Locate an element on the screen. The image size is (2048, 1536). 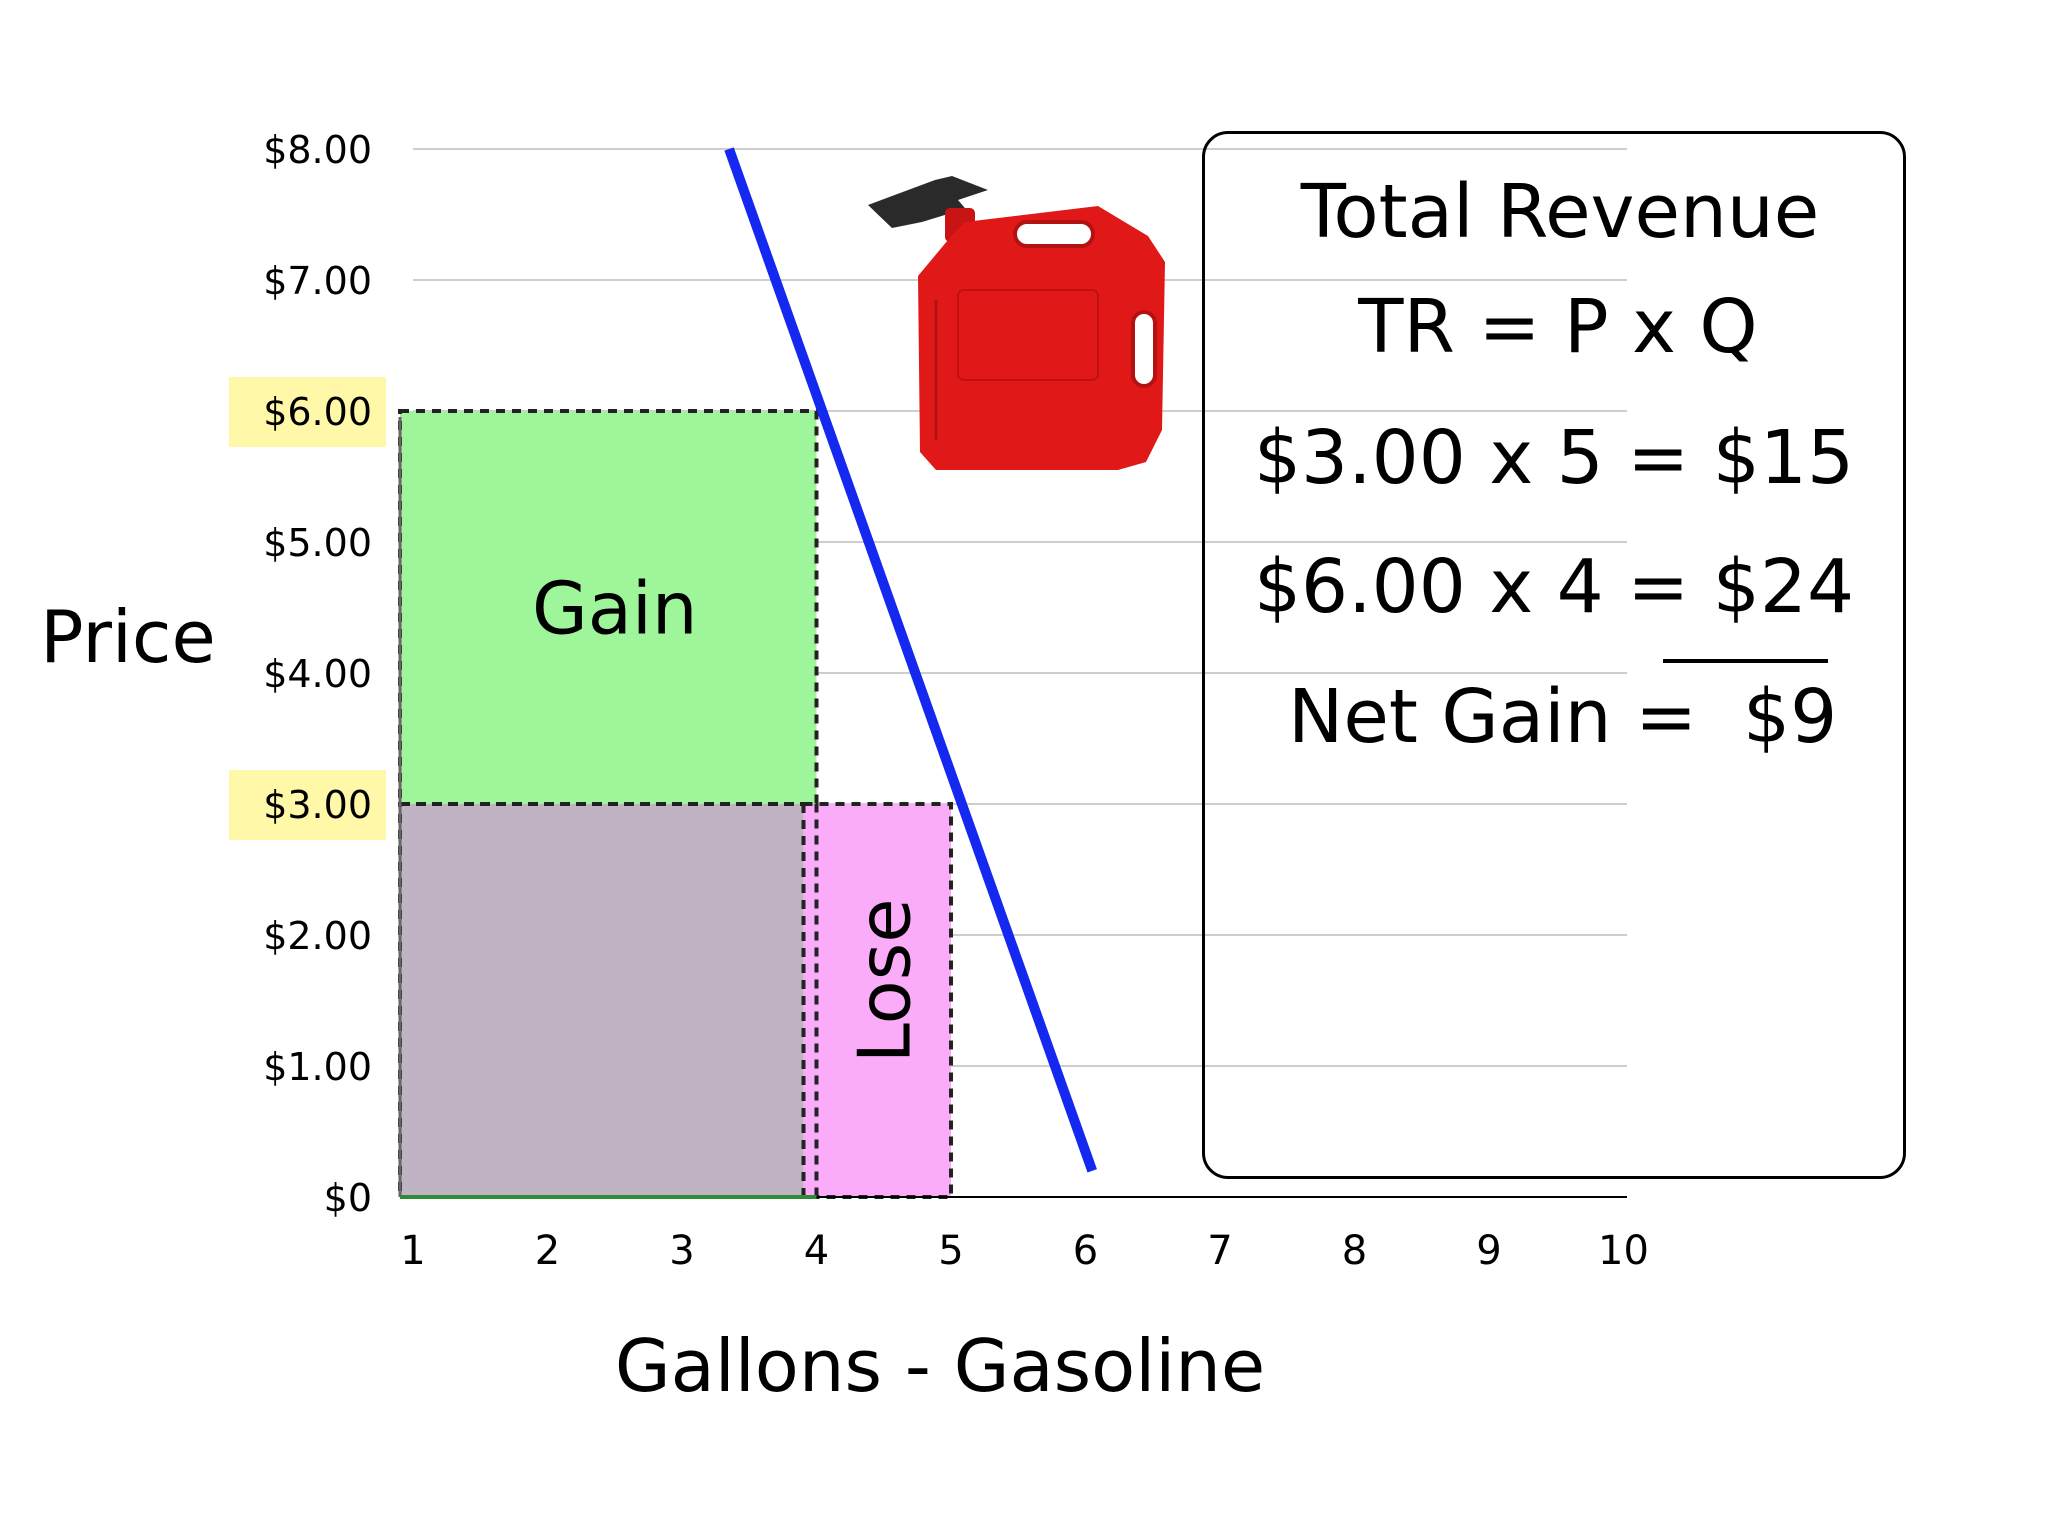
sum-rule is located at coordinates (1745, 661).